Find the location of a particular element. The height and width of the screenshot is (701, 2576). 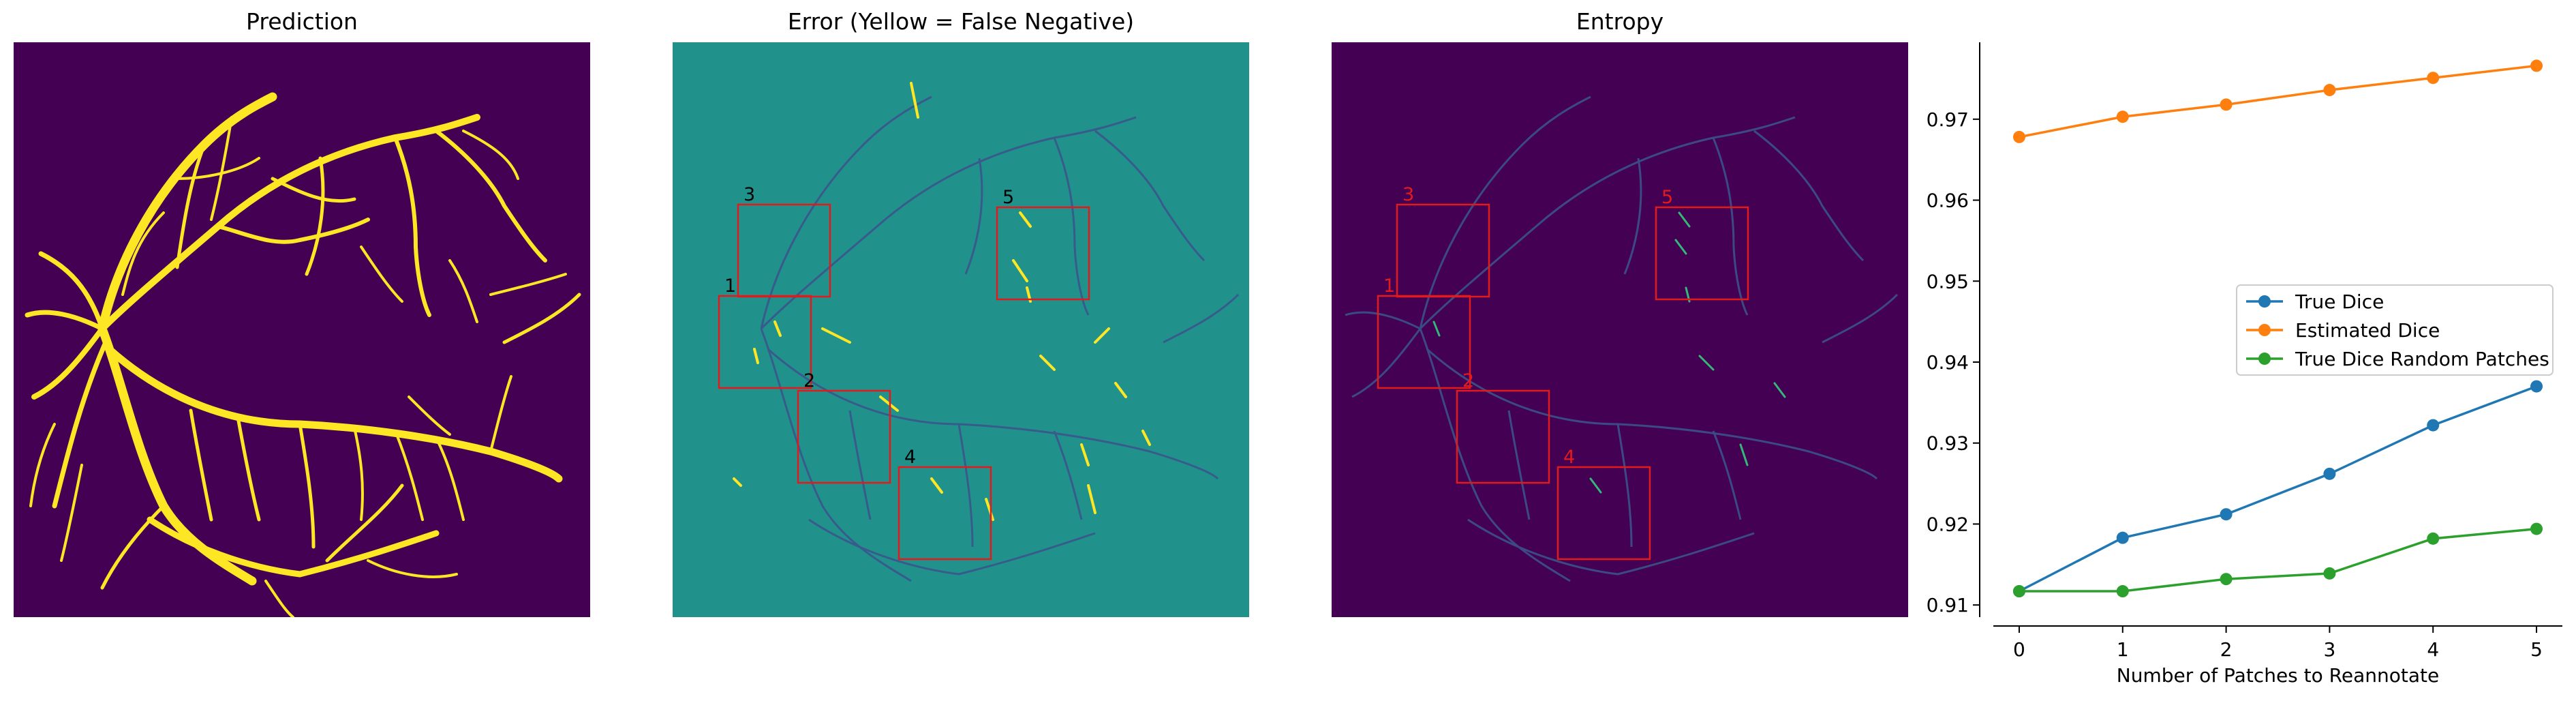

x-tick-label: 5 is located at coordinates (2536, 649).